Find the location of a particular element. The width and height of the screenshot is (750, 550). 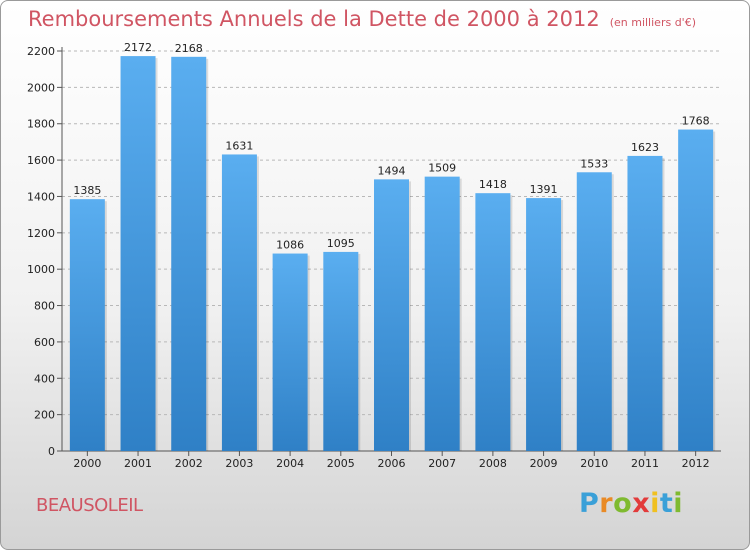

x-tick-label: 2001 is located at coordinates (138, 463).